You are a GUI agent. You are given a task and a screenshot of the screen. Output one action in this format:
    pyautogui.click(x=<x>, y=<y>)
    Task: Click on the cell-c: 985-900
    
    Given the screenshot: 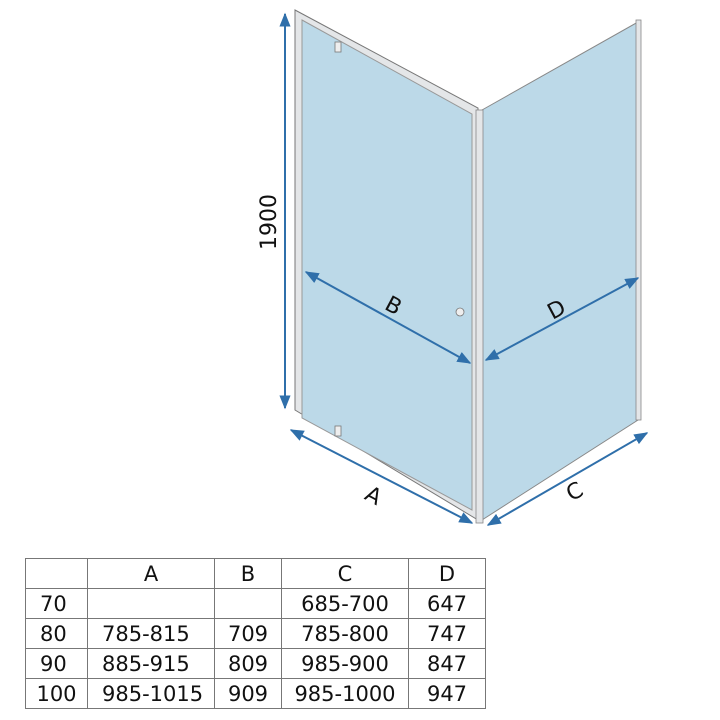 What is the action you would take?
    pyautogui.click(x=345, y=663)
    